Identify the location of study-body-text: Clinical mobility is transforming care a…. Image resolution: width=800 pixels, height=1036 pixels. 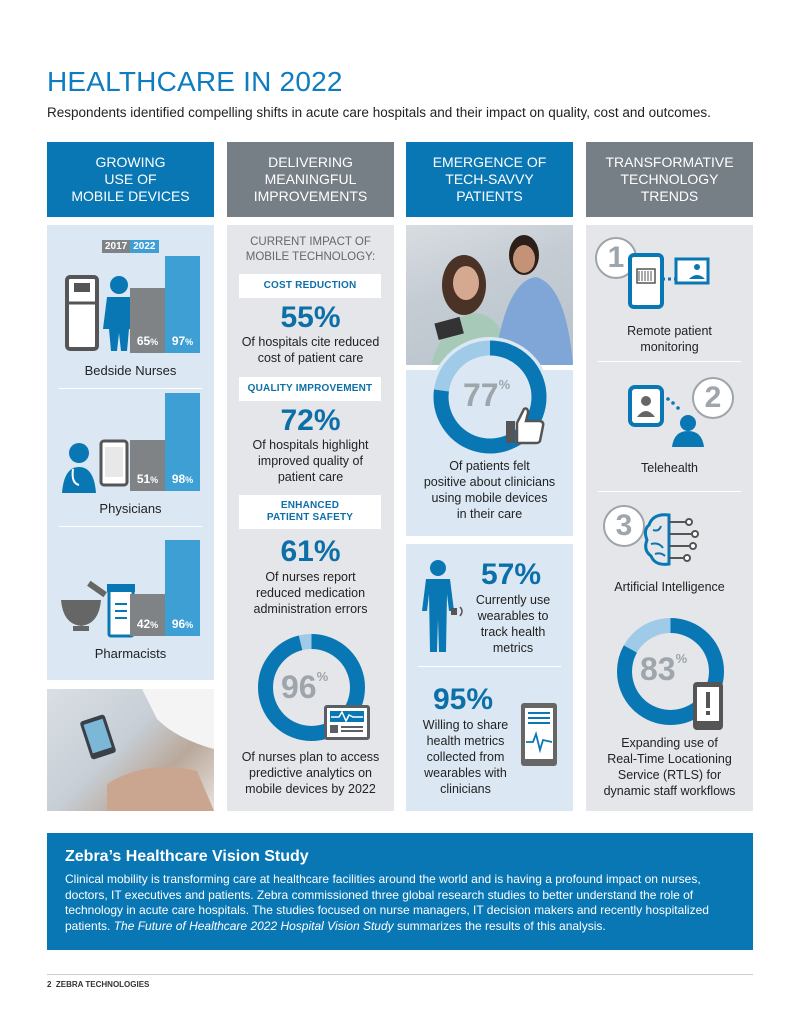
(387, 902).